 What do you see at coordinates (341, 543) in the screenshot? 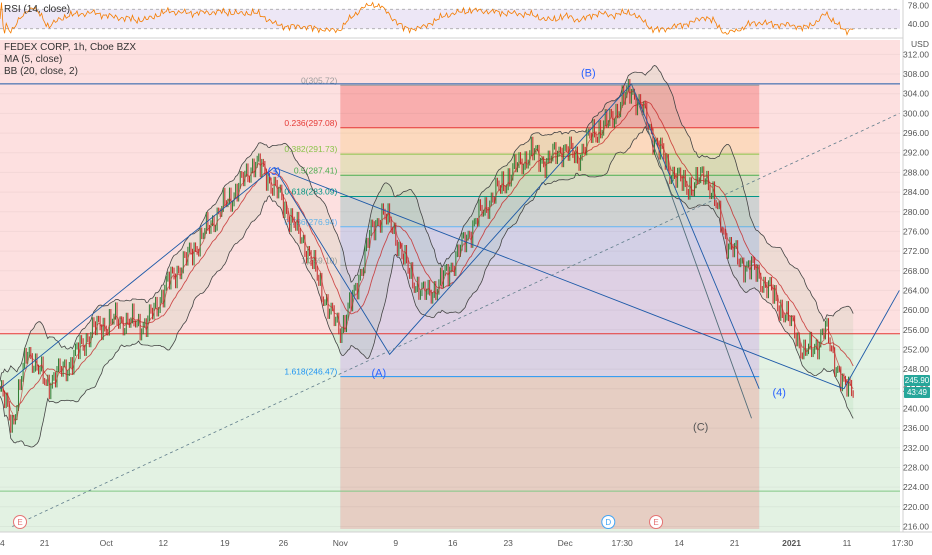
I see `x-tick-6: Nov` at bounding box center [341, 543].